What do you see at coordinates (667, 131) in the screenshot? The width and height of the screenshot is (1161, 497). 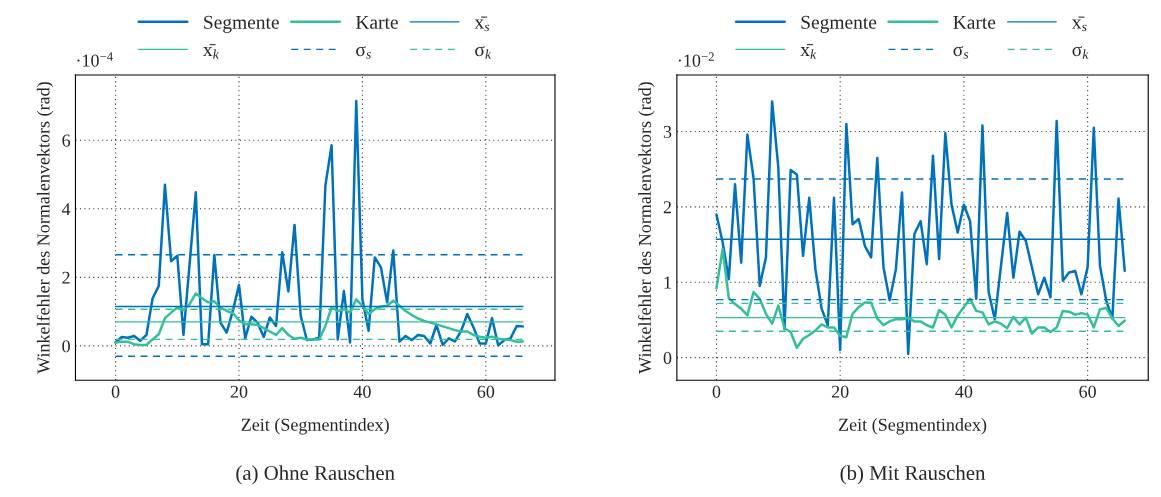 I see `y-tick-label: 3` at bounding box center [667, 131].